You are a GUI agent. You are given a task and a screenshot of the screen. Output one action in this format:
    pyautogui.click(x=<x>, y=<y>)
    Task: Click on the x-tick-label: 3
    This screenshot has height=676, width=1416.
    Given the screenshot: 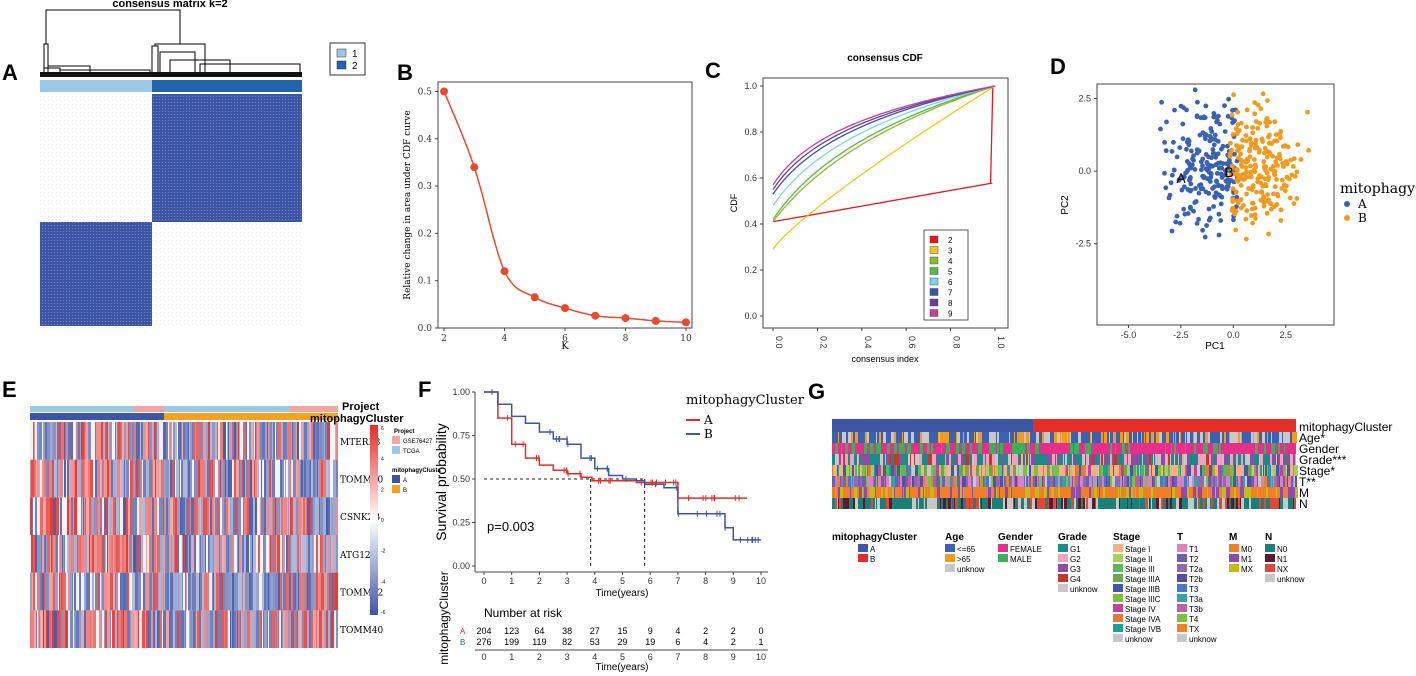 What is the action you would take?
    pyautogui.click(x=567, y=581)
    